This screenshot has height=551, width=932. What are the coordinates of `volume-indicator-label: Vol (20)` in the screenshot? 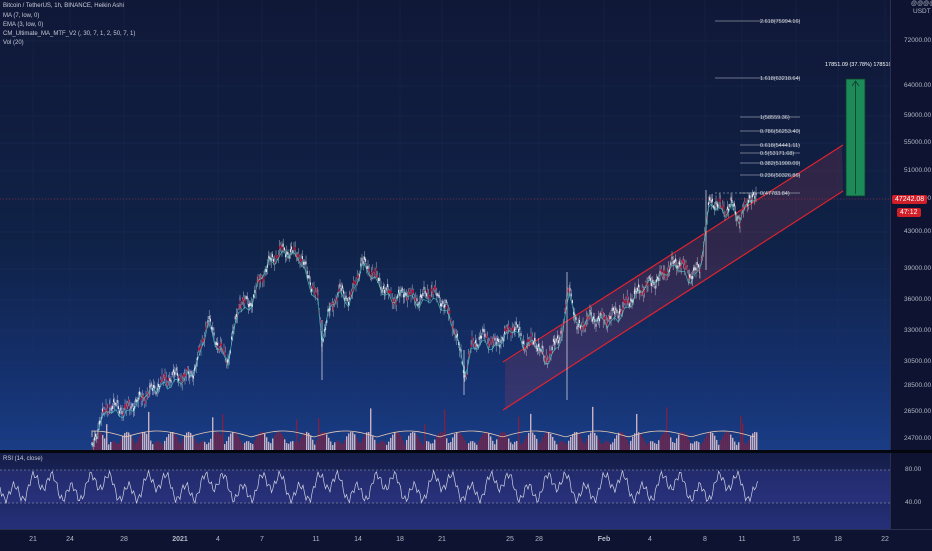 It's located at (13, 43).